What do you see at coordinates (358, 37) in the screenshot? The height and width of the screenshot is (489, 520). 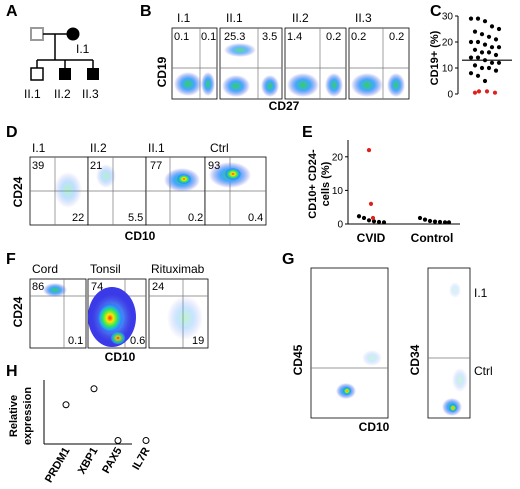 I see `panel-b-plot-4-ul: 0.2` at bounding box center [358, 37].